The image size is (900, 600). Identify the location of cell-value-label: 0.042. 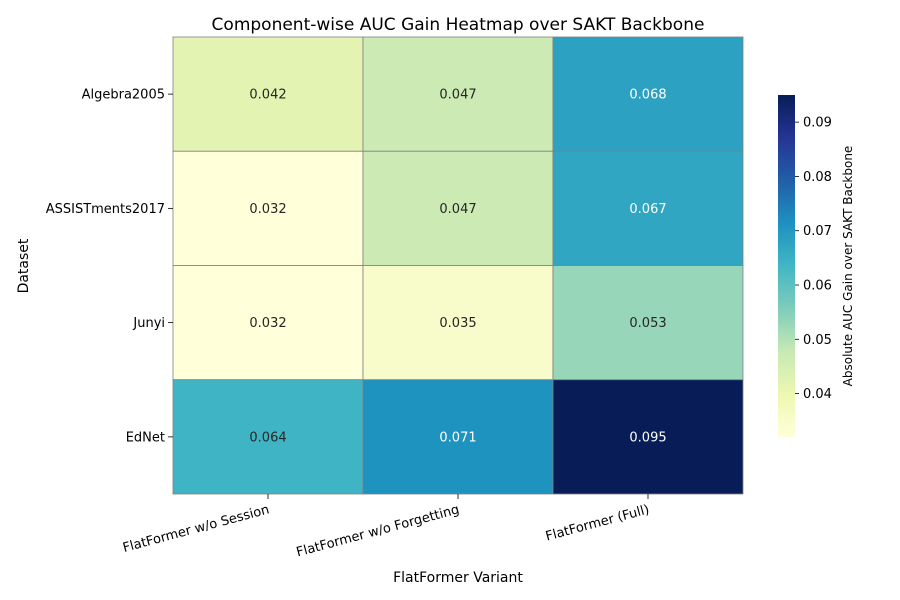
(267, 95).